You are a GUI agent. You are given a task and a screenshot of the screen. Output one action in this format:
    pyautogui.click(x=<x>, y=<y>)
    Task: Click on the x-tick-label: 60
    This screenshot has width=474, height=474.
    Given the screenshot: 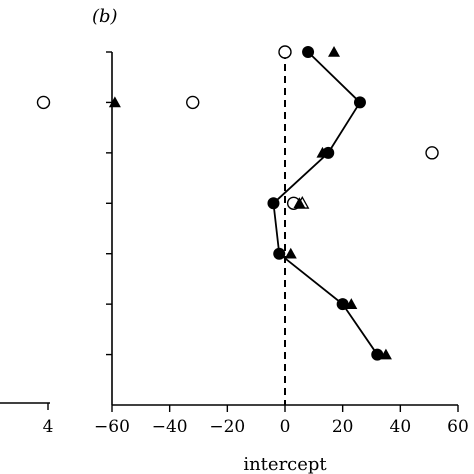 What is the action you would take?
    pyautogui.click(x=458, y=427)
    